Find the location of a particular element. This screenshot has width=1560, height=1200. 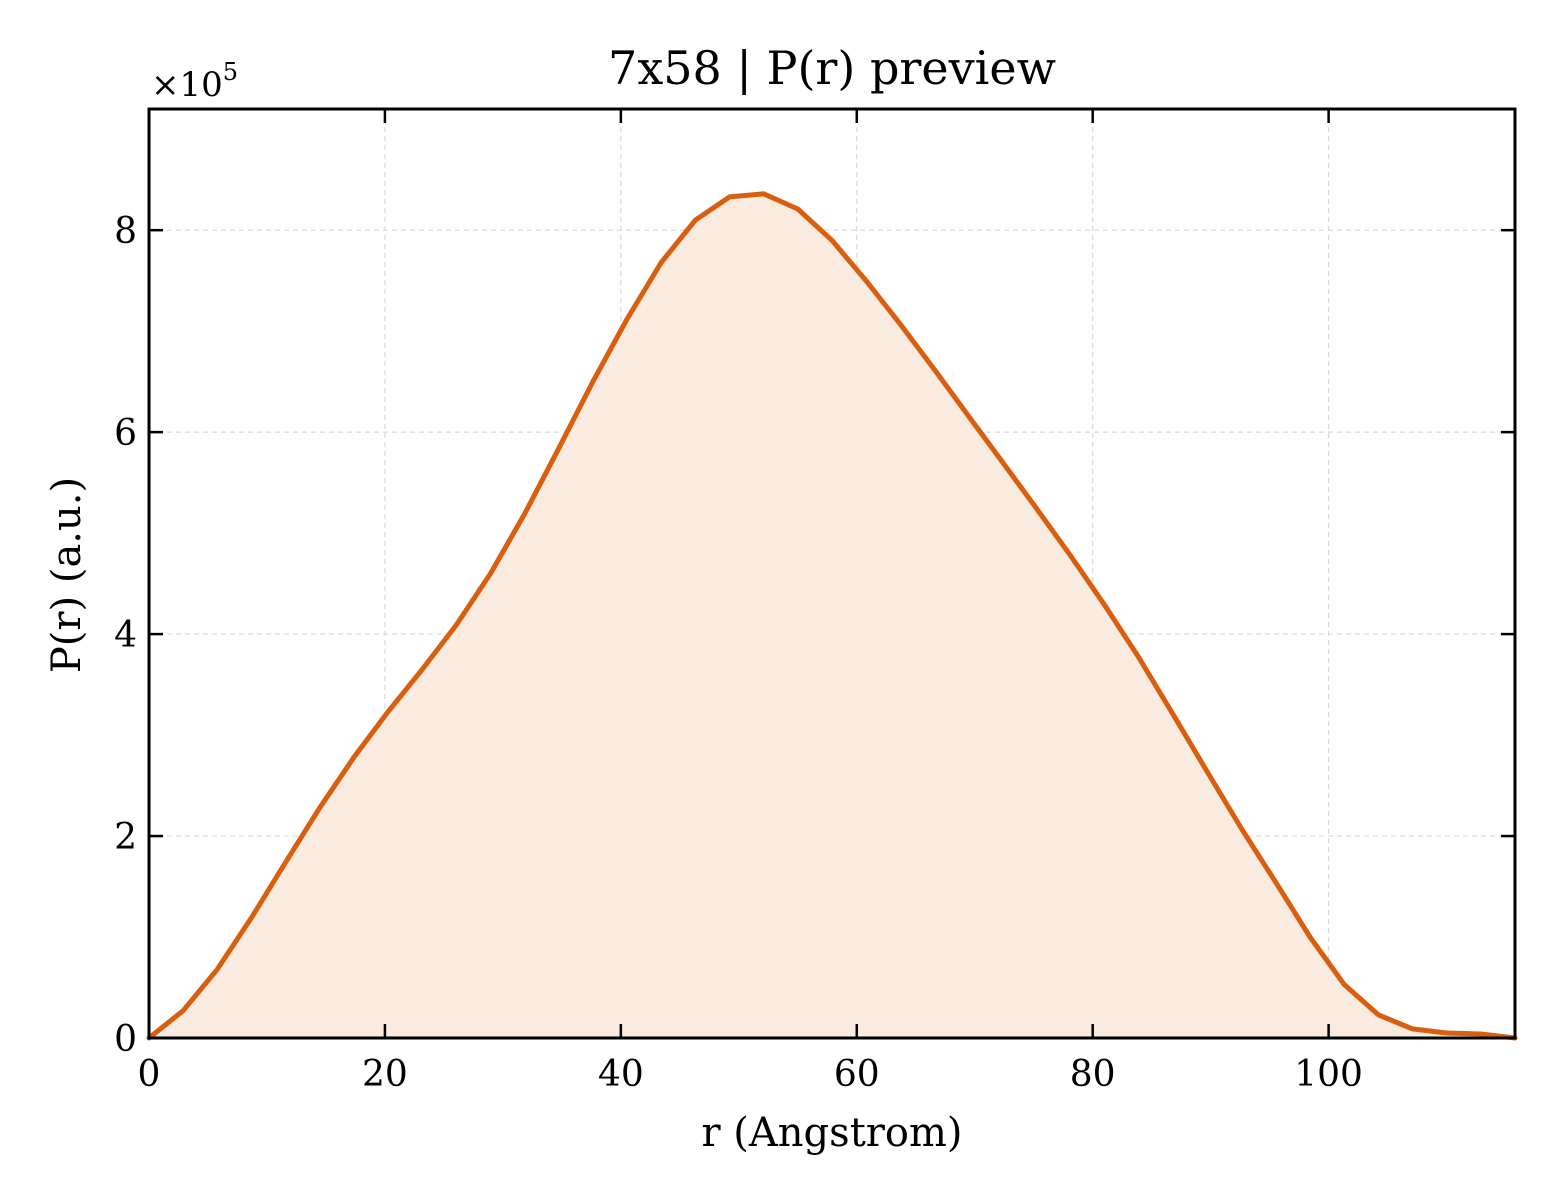

x-tick-label: 20 is located at coordinates (385, 1074).